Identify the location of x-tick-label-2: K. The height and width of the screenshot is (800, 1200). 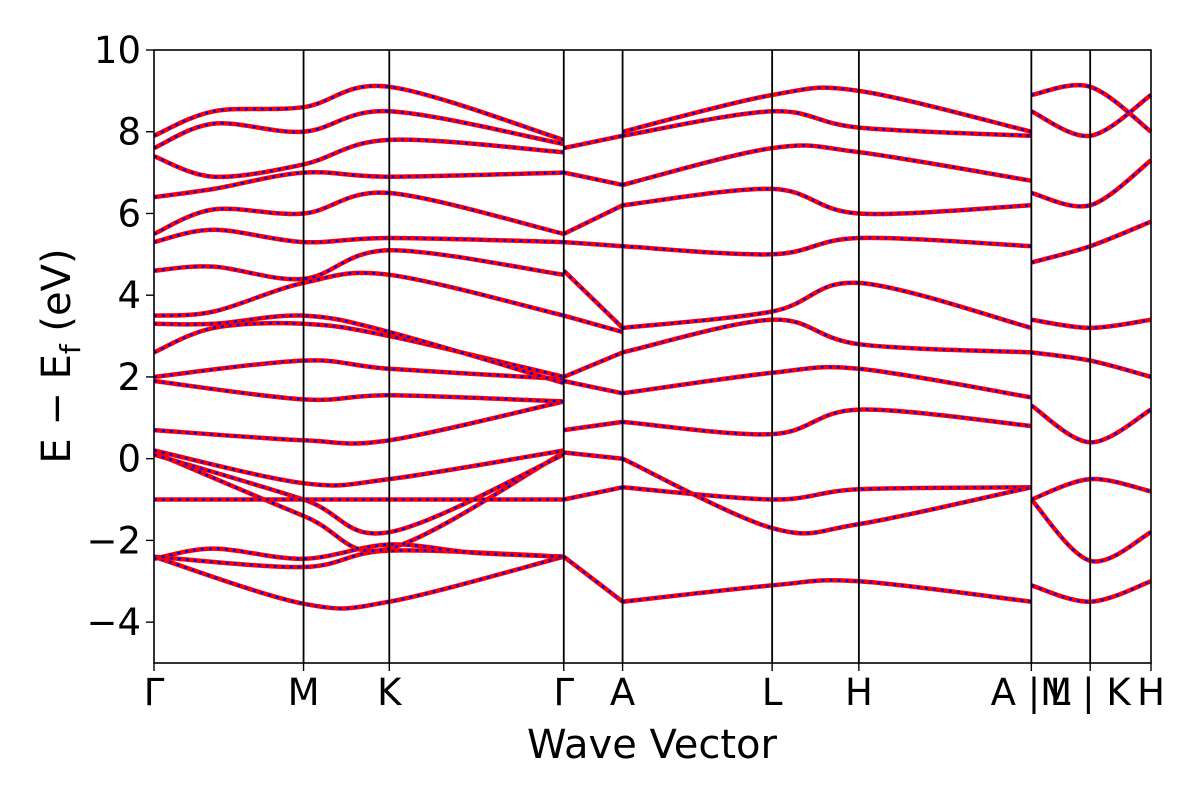
(390, 692).